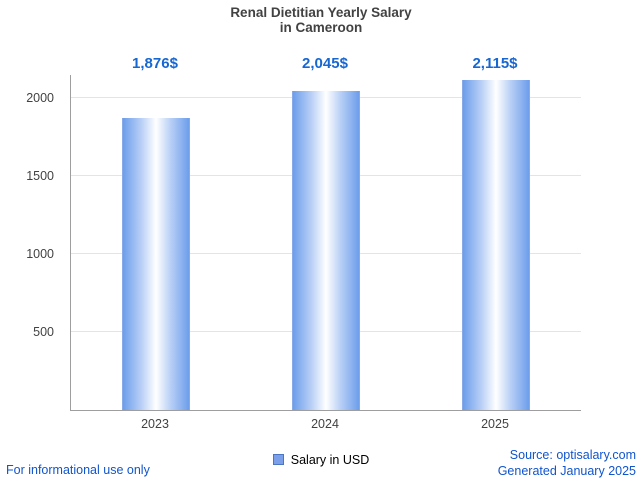 The image size is (642, 482). I want to click on bar-value-label: 2,045$, so click(325, 63).